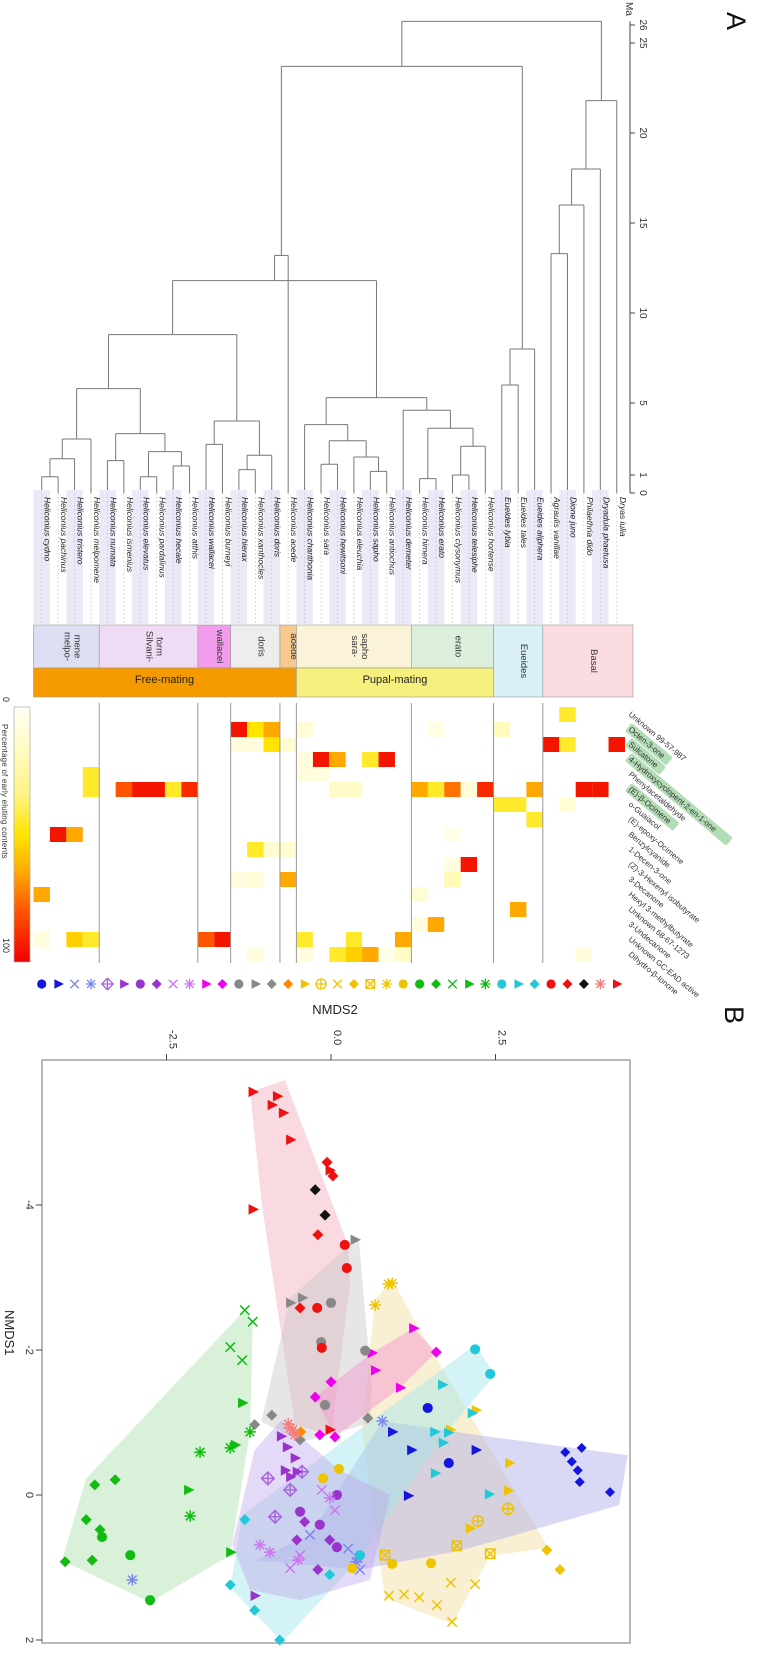 The width and height of the screenshot is (763, 1653). What do you see at coordinates (311, 538) in the screenshot?
I see `species-label: Heliconius charithonia` at bounding box center [311, 538].